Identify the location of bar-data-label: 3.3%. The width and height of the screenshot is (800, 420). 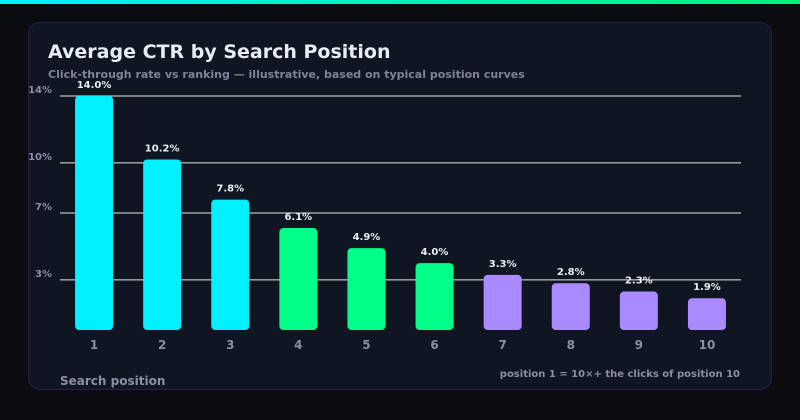
(503, 264).